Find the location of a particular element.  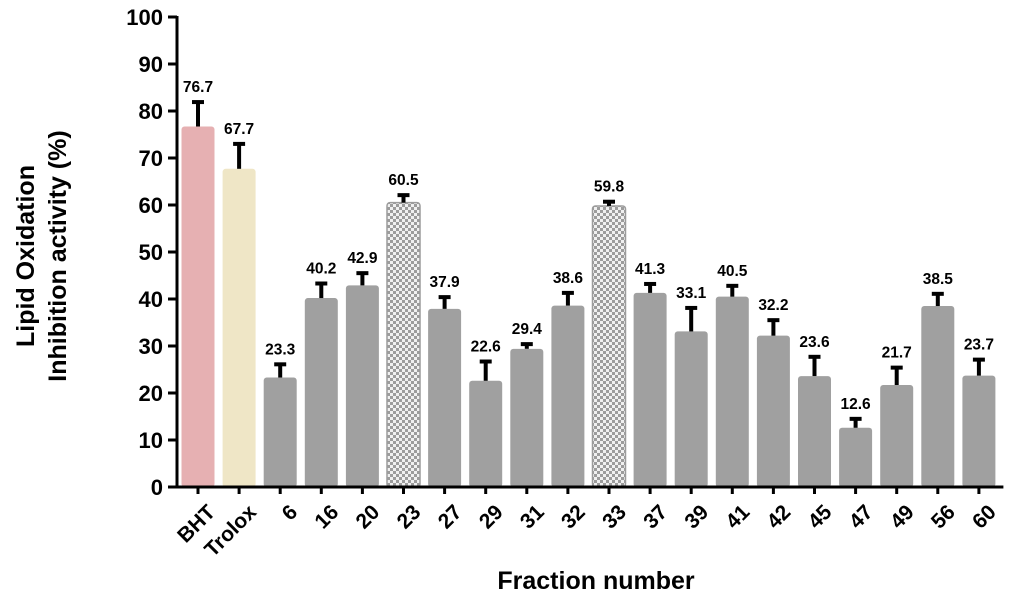

x-tick-label: 20 is located at coordinates (368, 517).